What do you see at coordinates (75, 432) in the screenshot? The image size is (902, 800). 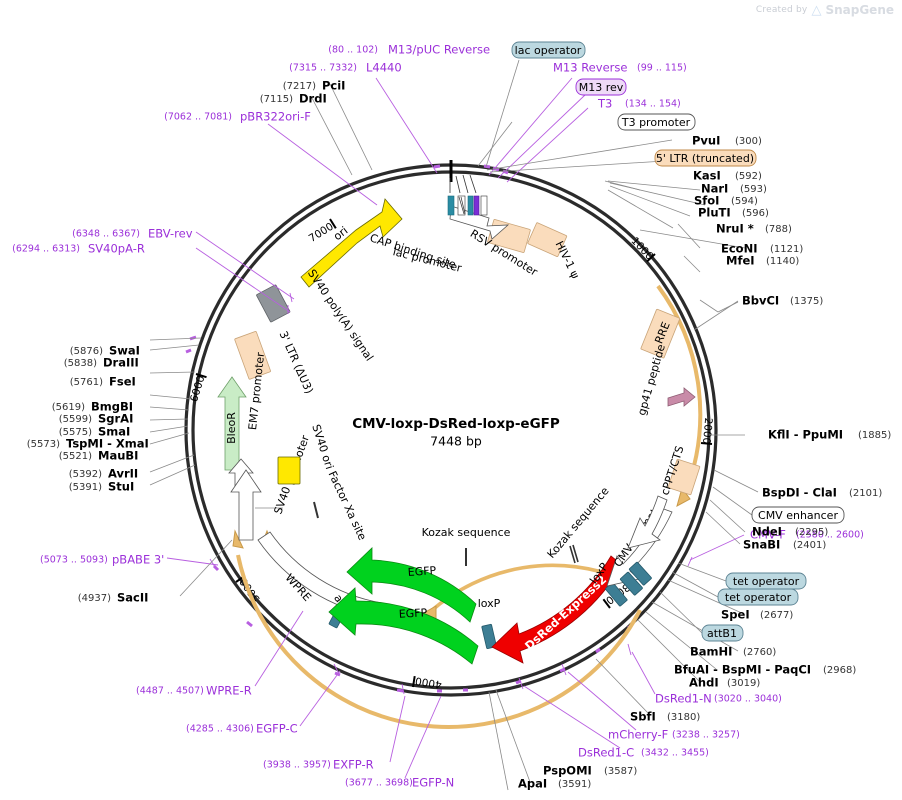 I see `enzyme-pos-smai: (5575)` at bounding box center [75, 432].